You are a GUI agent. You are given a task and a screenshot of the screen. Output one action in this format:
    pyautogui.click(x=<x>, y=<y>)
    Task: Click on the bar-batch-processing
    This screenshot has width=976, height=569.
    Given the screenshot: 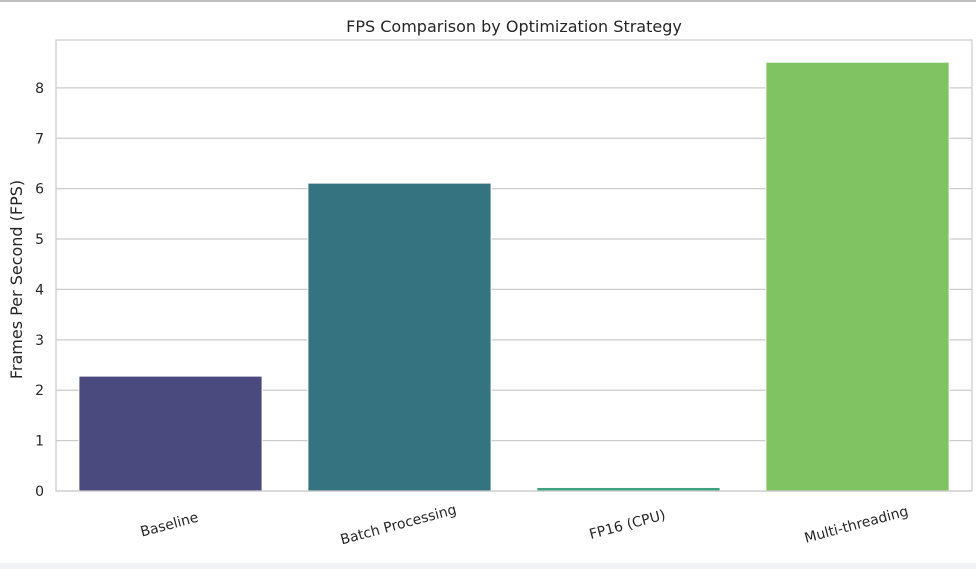 What is the action you would take?
    pyautogui.click(x=399, y=337)
    